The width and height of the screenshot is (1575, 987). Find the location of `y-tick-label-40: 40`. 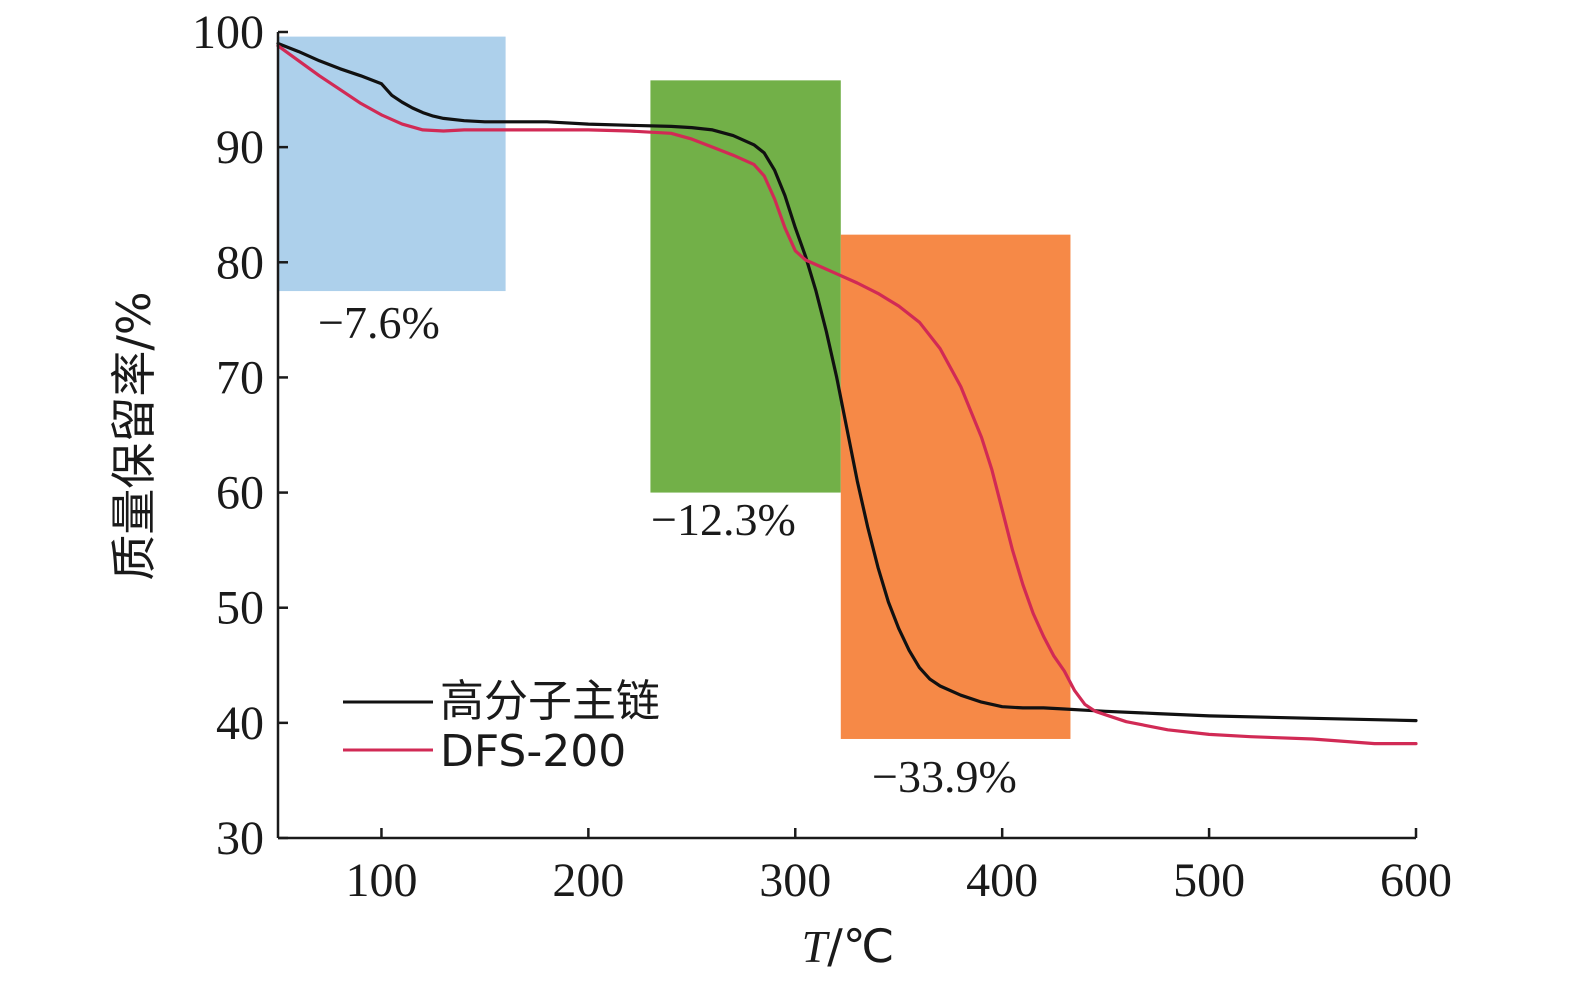

y-tick-label-40: 40 is located at coordinates (240, 723).